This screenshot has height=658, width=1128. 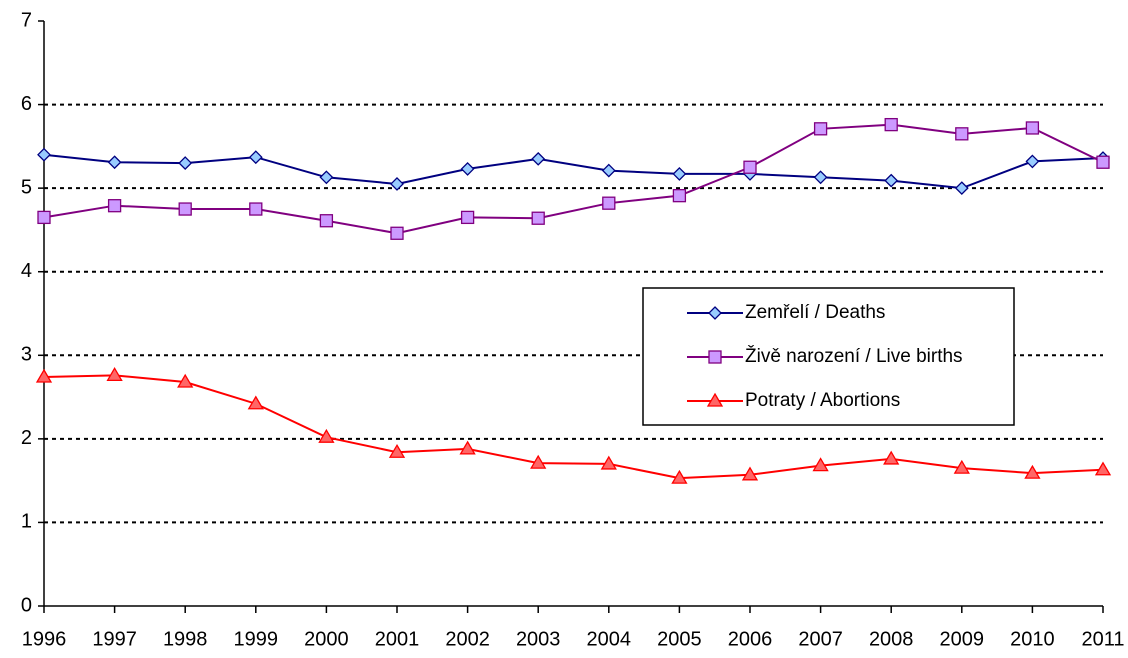 What do you see at coordinates (26, 605) in the screenshot?
I see `y-tick-label: 0` at bounding box center [26, 605].